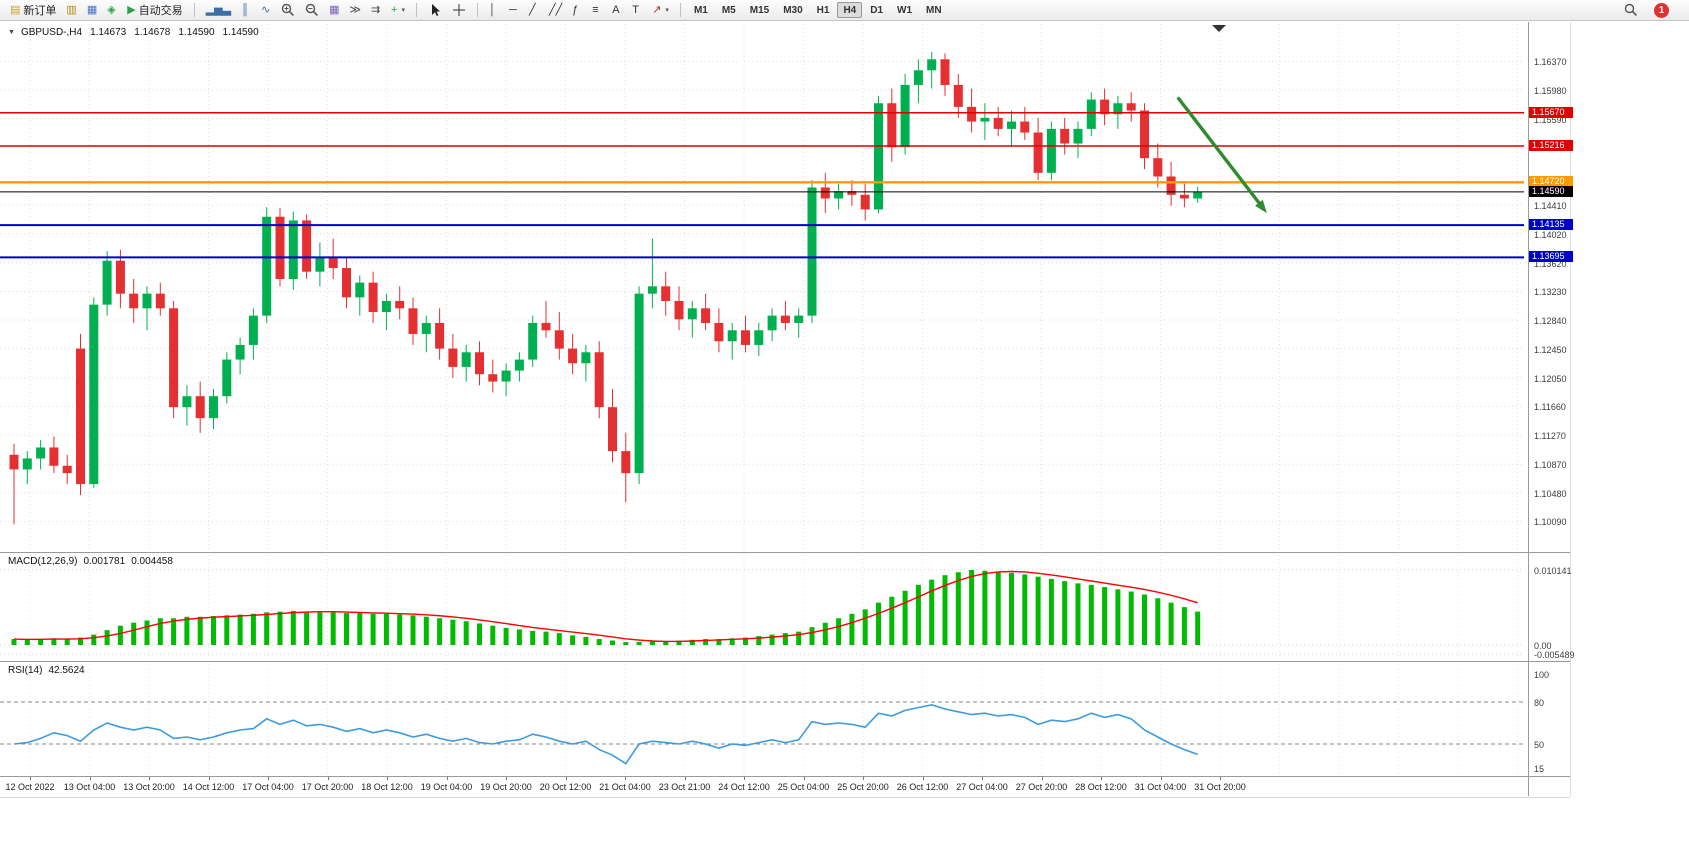 The width and height of the screenshot is (1689, 860). What do you see at coordinates (850, 10) in the screenshot?
I see `timeframe-h4-button: H4` at bounding box center [850, 10].